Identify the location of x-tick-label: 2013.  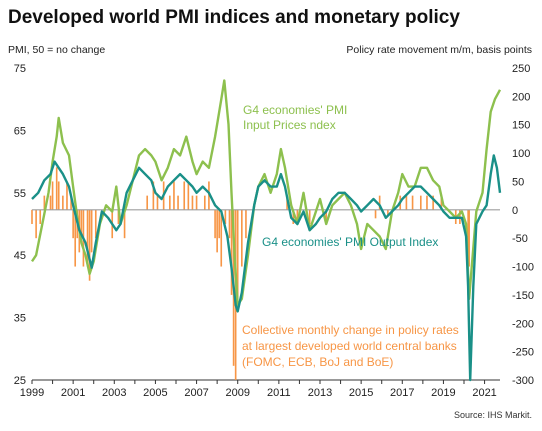
(320, 393).